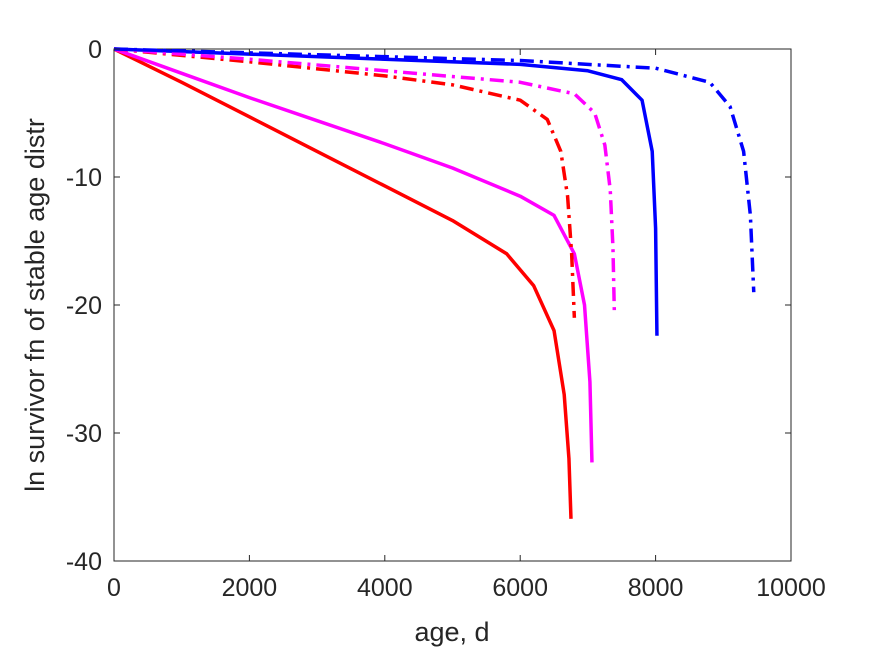 The image size is (875, 656). Describe the element at coordinates (656, 588) in the screenshot. I see `x-tick-label: 8000` at that location.